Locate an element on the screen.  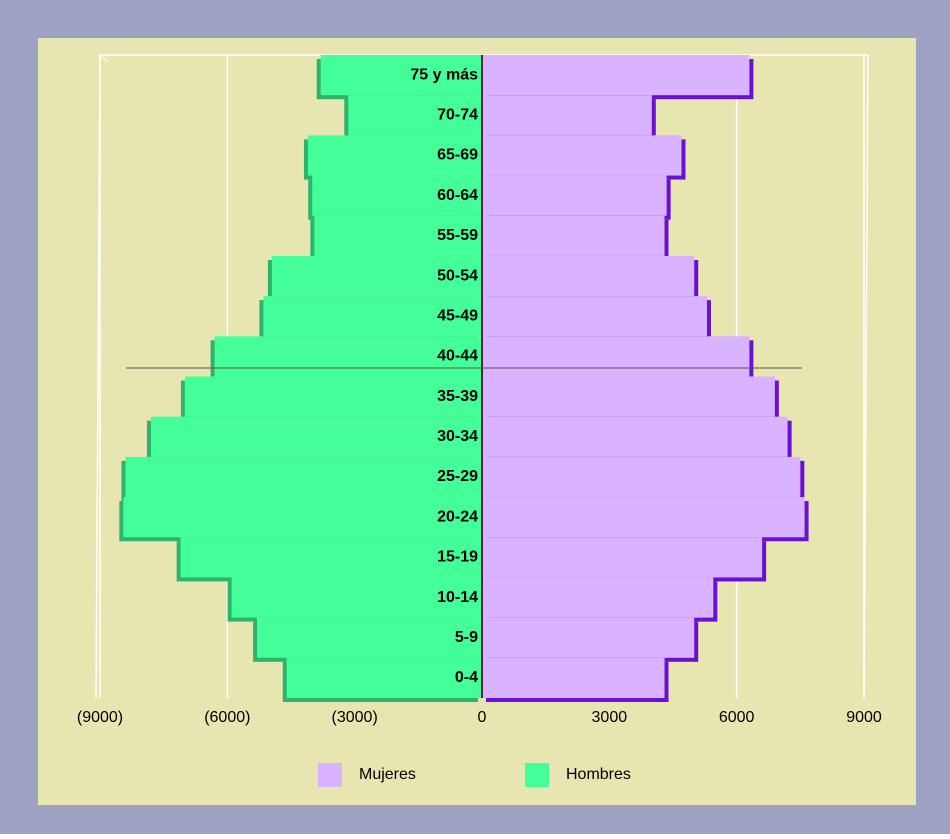
x-tick-label: (3000) is located at coordinates (355, 717).